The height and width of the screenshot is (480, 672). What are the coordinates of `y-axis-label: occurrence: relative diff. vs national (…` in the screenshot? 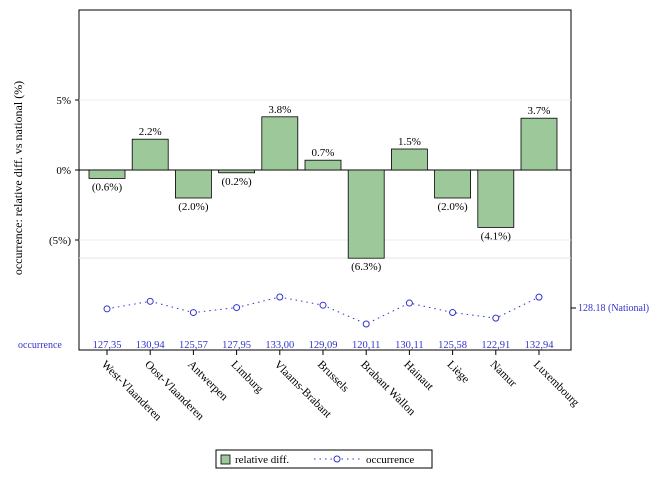 It's located at (18, 178).